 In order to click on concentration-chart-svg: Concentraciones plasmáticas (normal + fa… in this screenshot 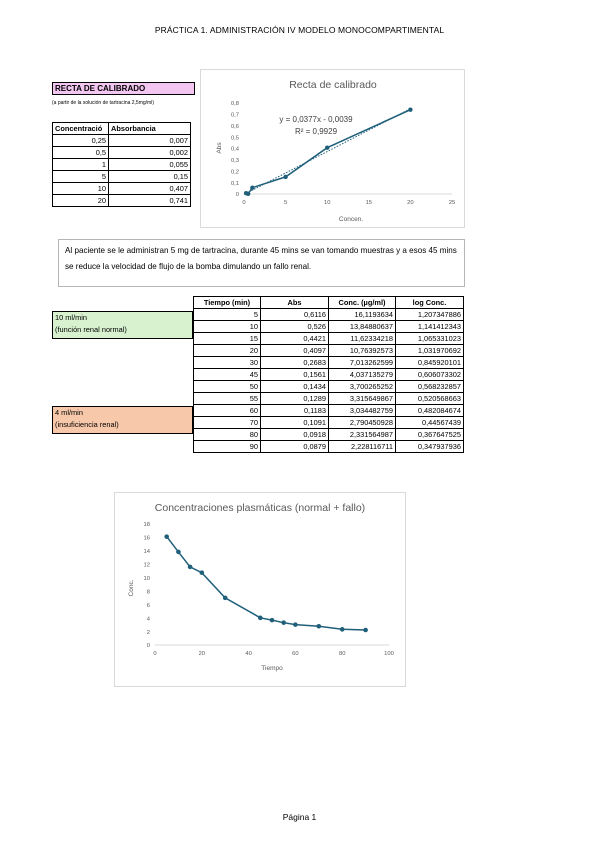, I will do `click(261, 587)`.